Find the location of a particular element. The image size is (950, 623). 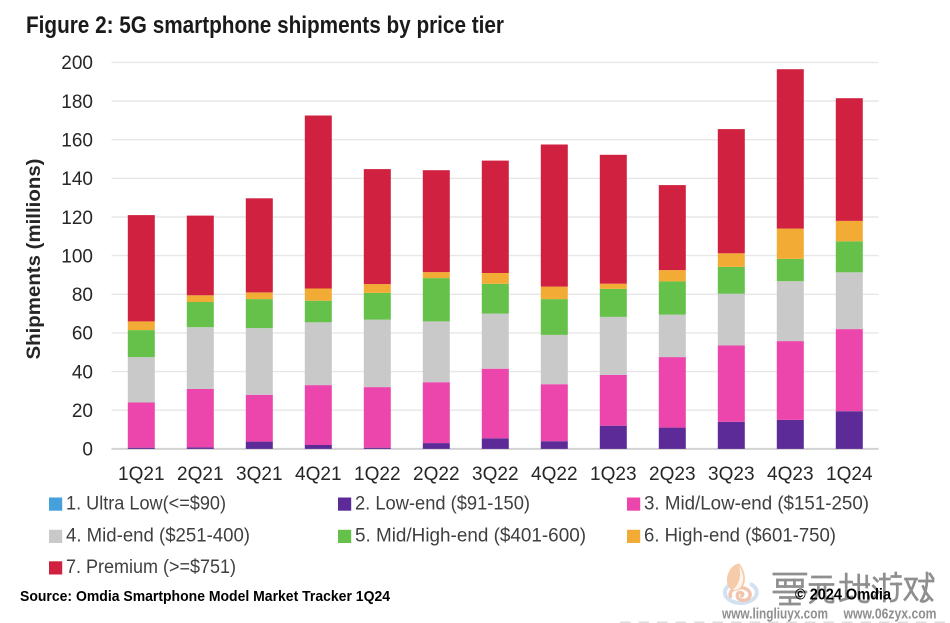

svg-text: 0 is located at coordinates (87, 450).